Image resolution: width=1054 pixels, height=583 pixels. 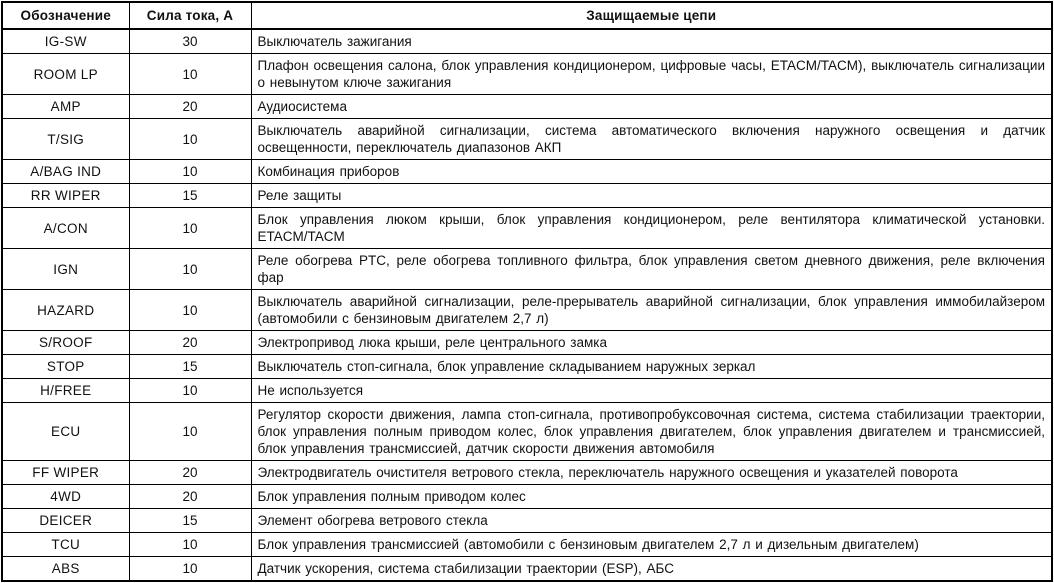 I want to click on designation-cell: STOP, so click(x=65, y=366).